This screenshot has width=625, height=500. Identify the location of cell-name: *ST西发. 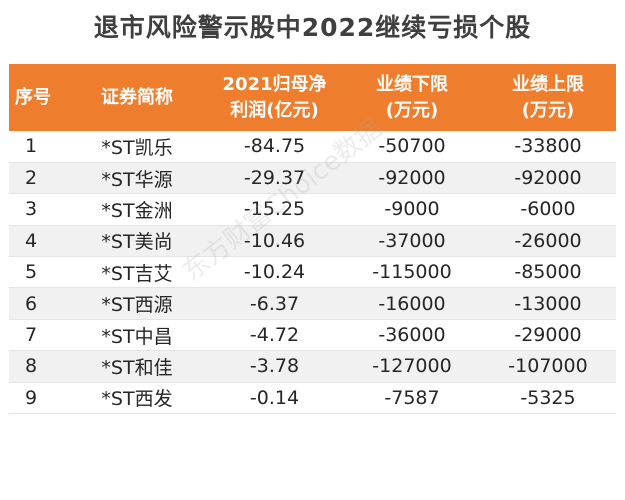
(137, 398).